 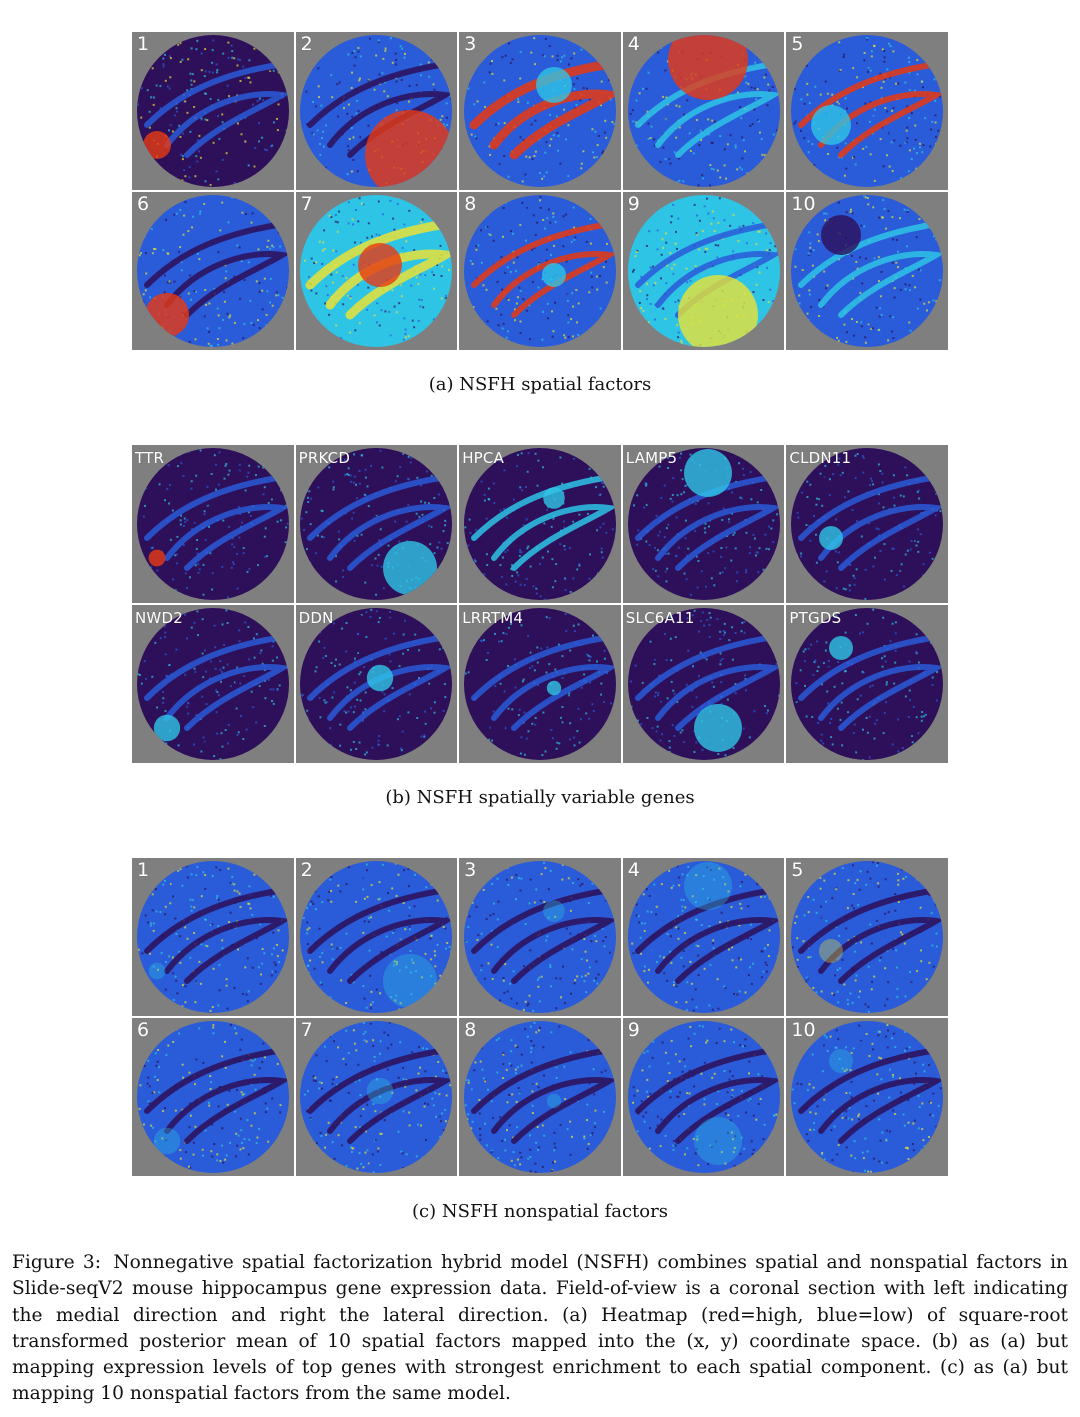 I want to click on panel-a-tile: 3, so click(x=540, y=111).